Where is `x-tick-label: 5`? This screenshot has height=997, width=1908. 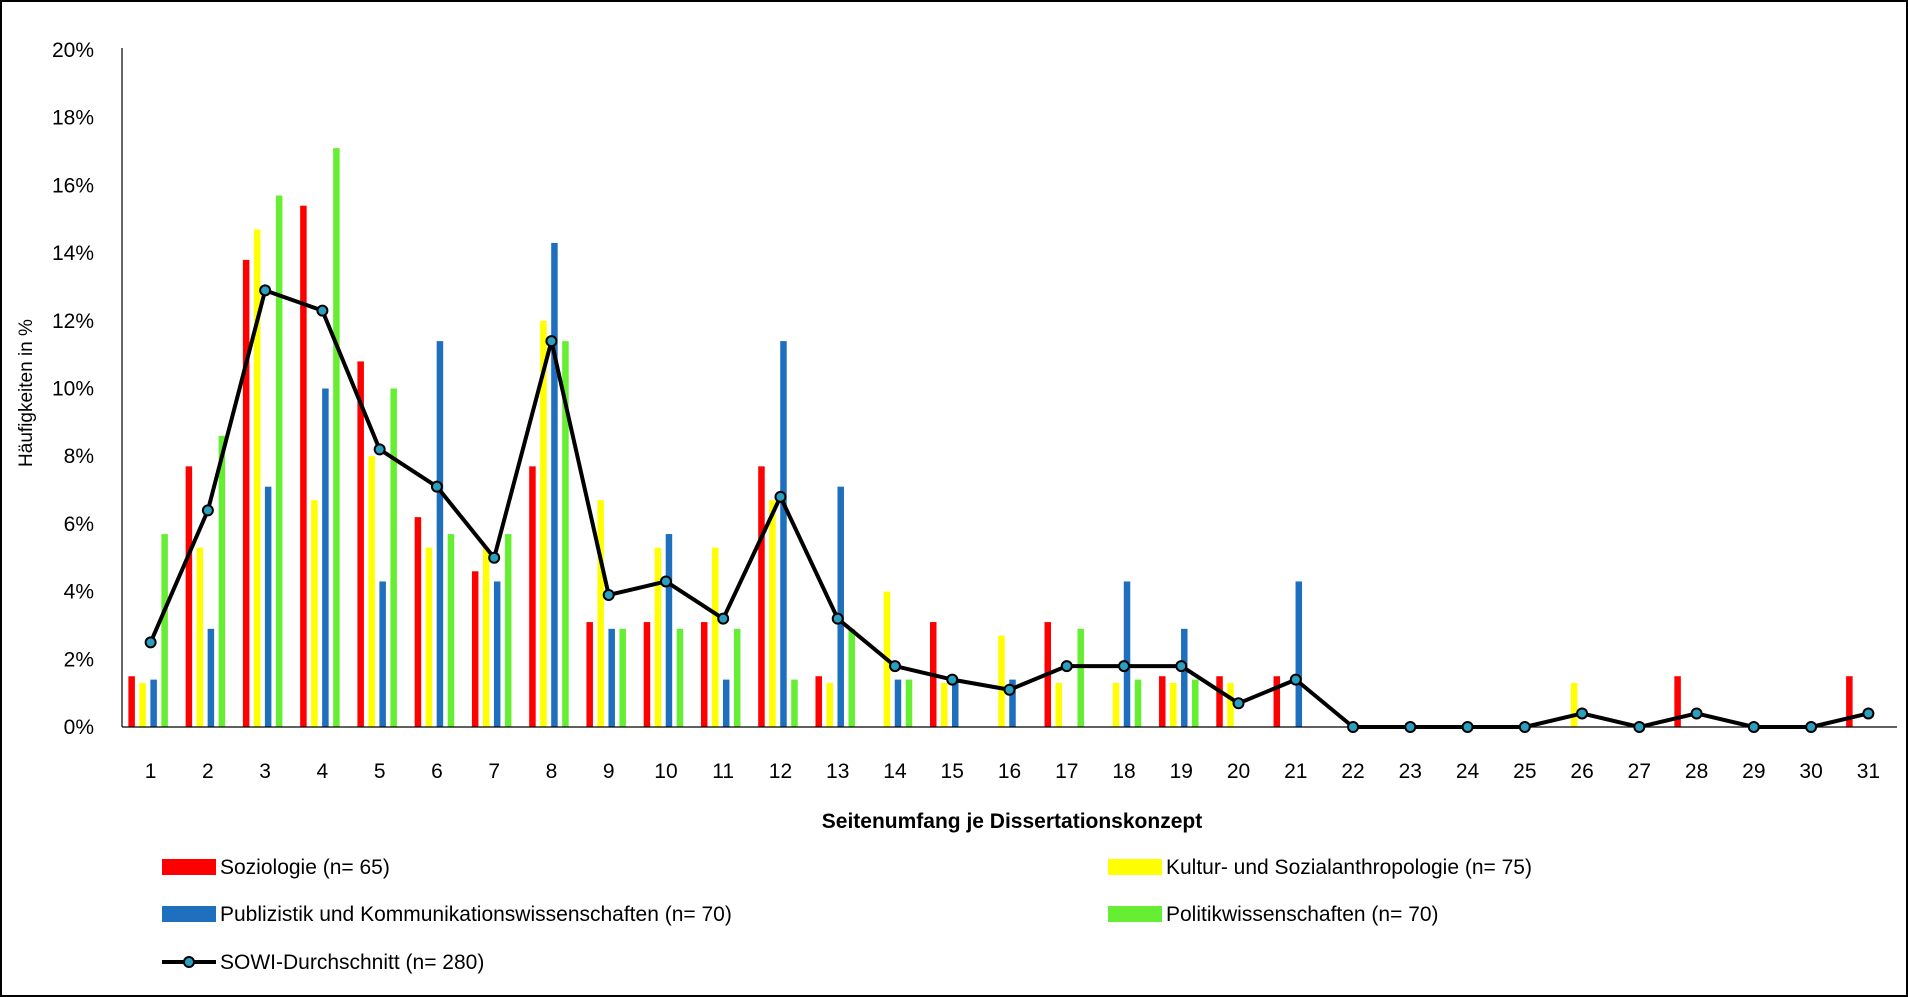 x-tick-label: 5 is located at coordinates (380, 771).